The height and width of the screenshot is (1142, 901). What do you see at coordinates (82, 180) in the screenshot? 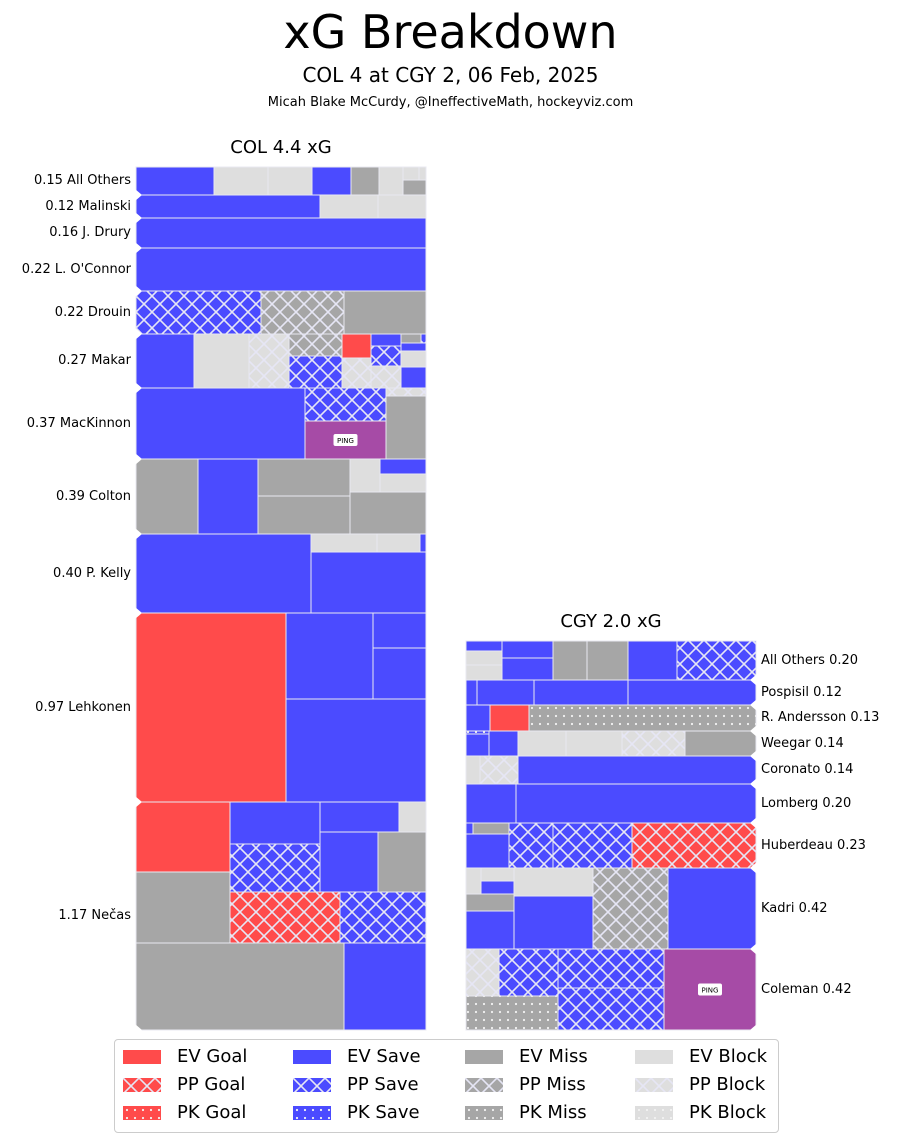
I see `col-player-label: 0.15 All Others` at bounding box center [82, 180].